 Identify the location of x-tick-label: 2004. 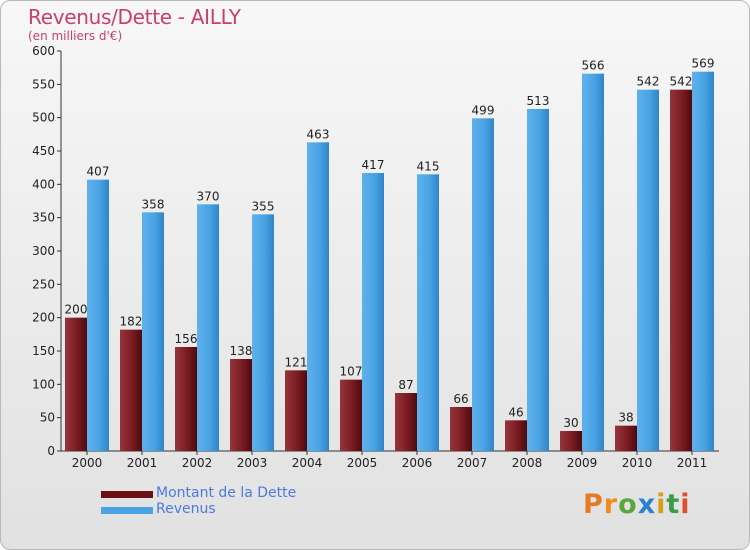
(307, 463).